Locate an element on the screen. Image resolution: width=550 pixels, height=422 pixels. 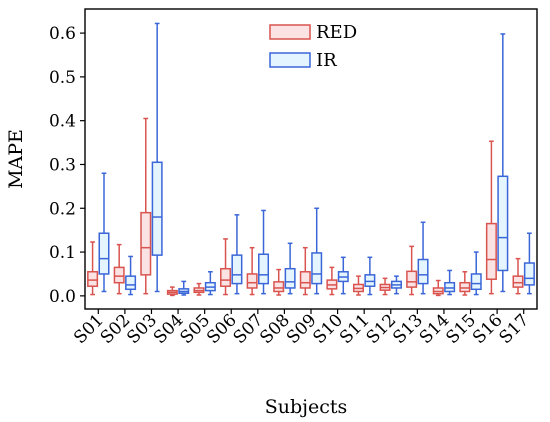
red-box-s06 is located at coordinates (226, 267).